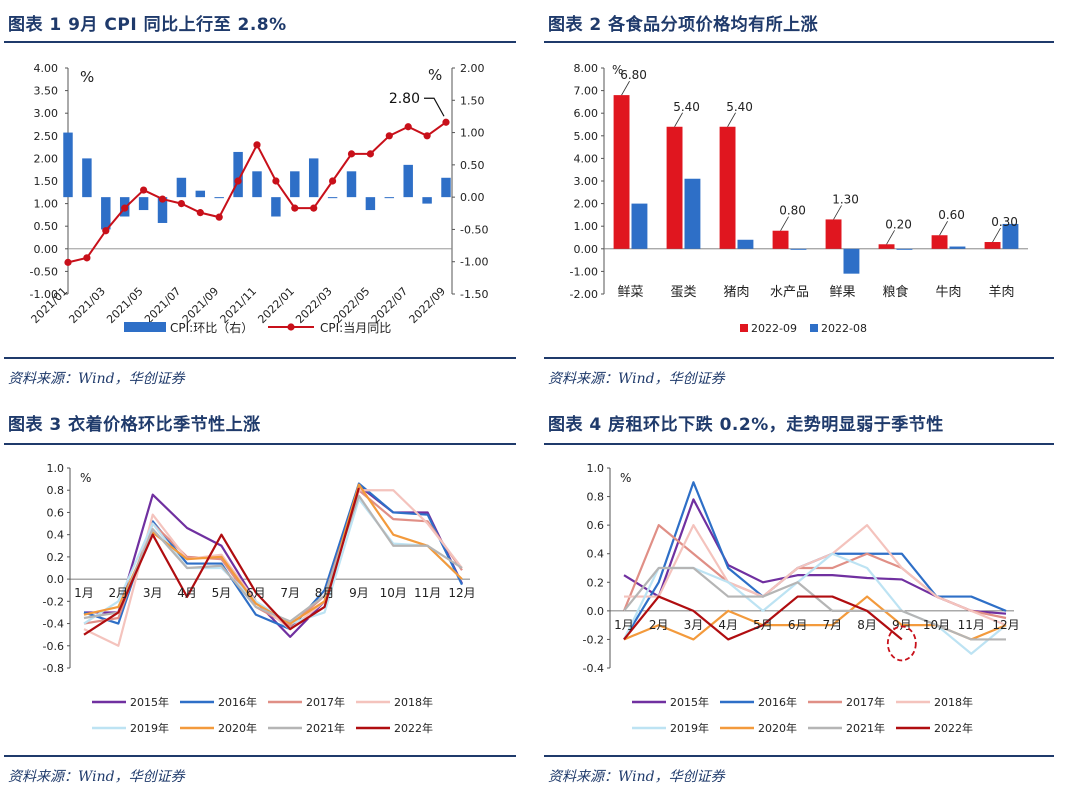 This screenshot has height=796, width=1080. I want to click on fig1-annotation-leader, so click(434, 107).